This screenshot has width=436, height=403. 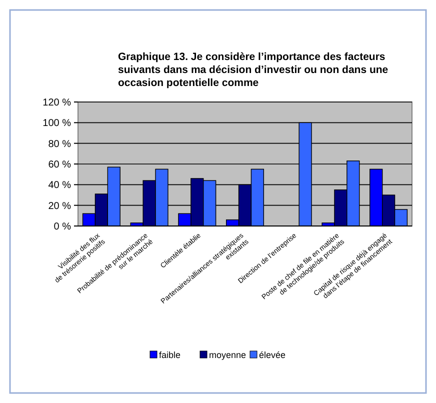 I want to click on y-tick-label: 40 %, so click(x=60, y=186).